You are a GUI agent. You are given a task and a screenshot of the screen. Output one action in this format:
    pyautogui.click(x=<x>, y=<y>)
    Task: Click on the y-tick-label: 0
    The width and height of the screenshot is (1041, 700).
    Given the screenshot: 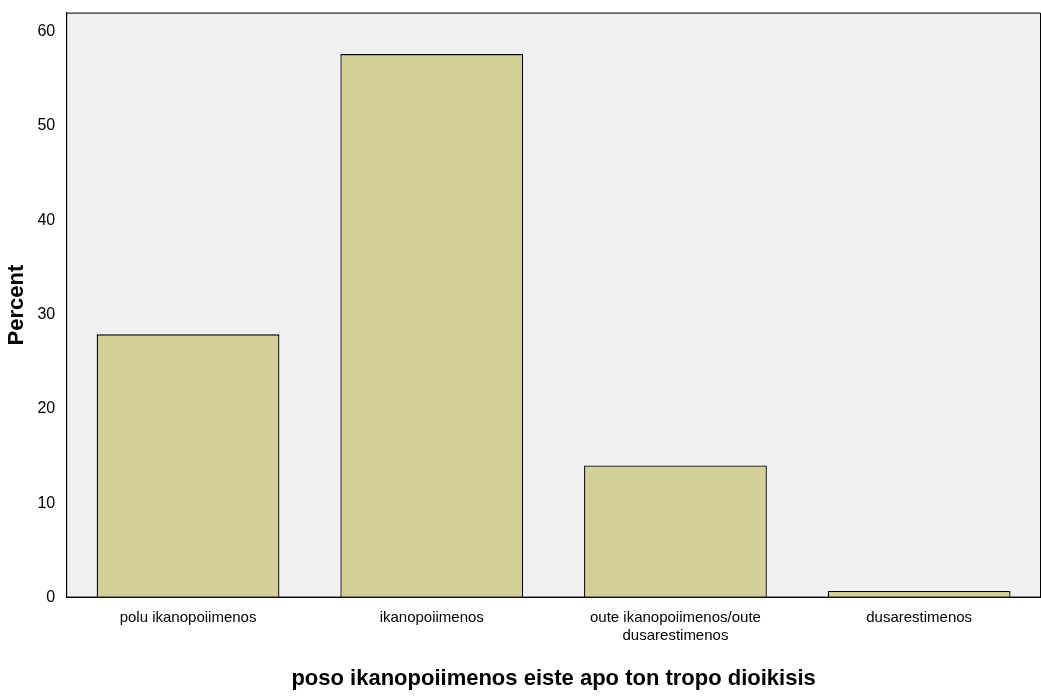 What is the action you would take?
    pyautogui.click(x=51, y=597)
    